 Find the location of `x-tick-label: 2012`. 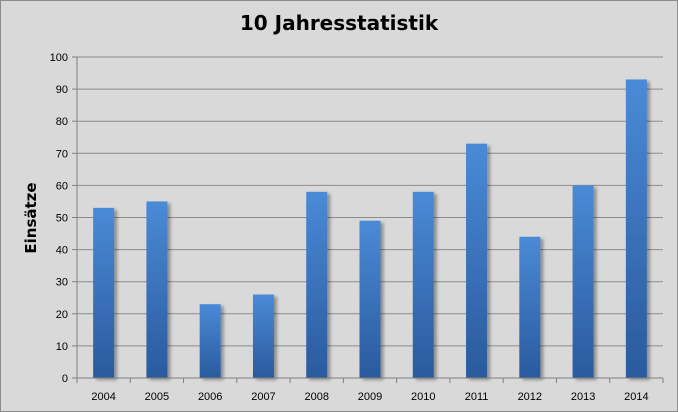

x-tick-label: 2012 is located at coordinates (530, 397).